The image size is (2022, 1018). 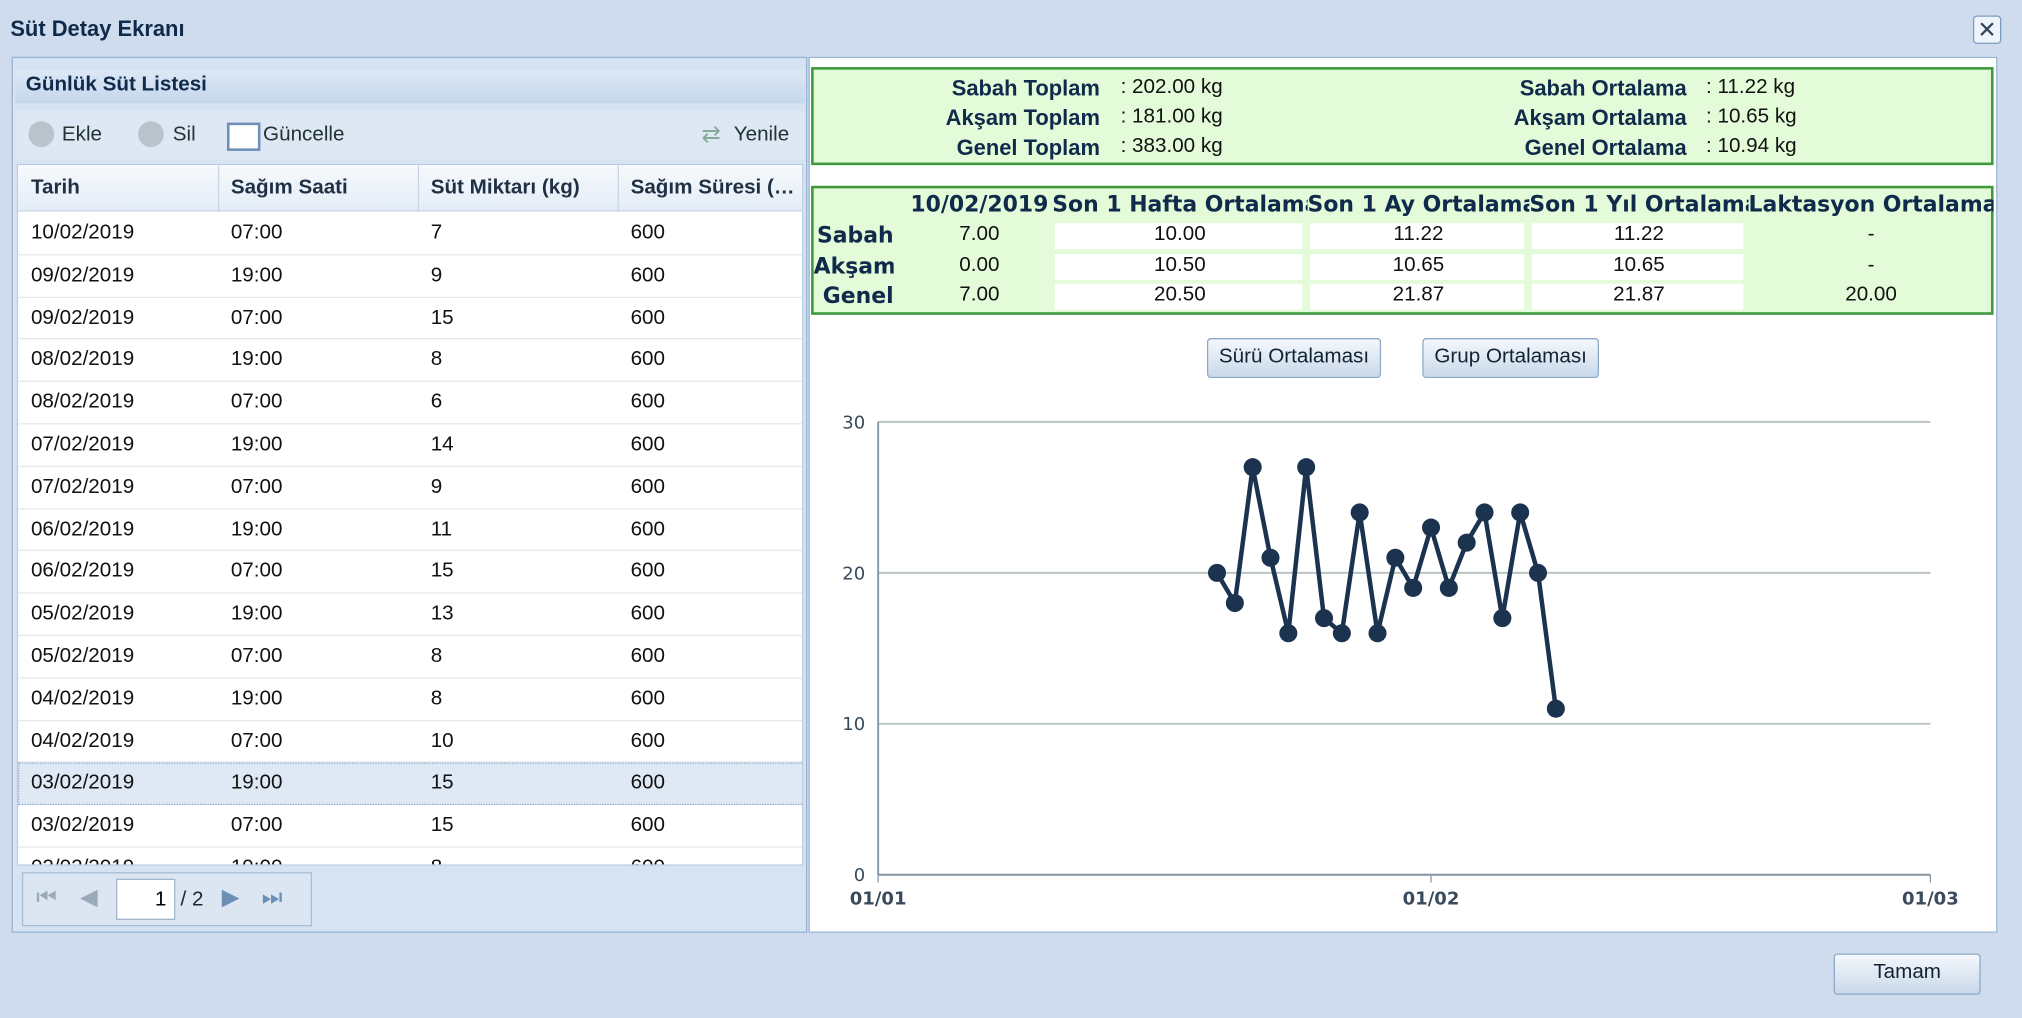 I want to click on y-tick-label: 10, so click(x=853, y=724).